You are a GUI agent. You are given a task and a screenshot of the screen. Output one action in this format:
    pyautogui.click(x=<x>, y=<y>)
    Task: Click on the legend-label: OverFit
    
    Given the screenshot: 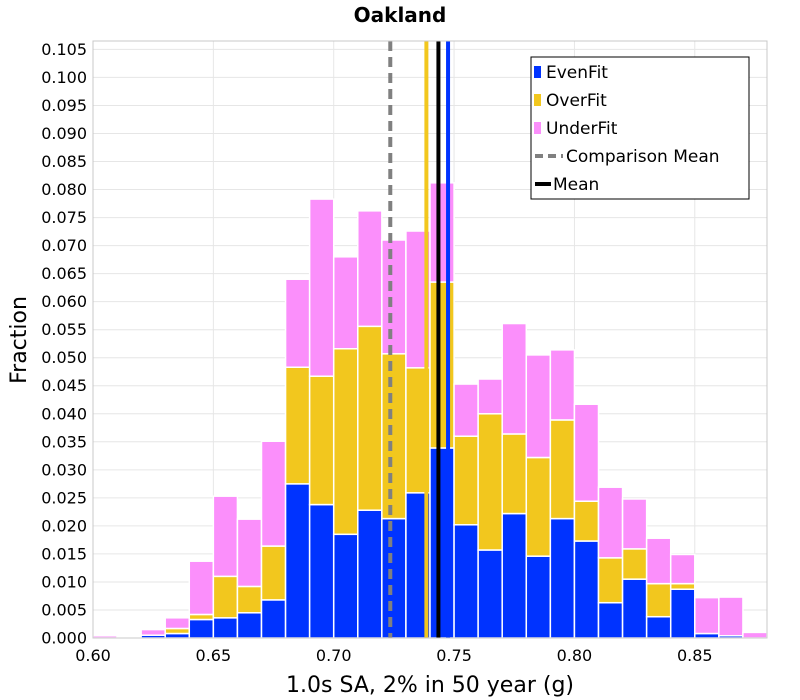 What is the action you would take?
    pyautogui.click(x=576, y=101)
    